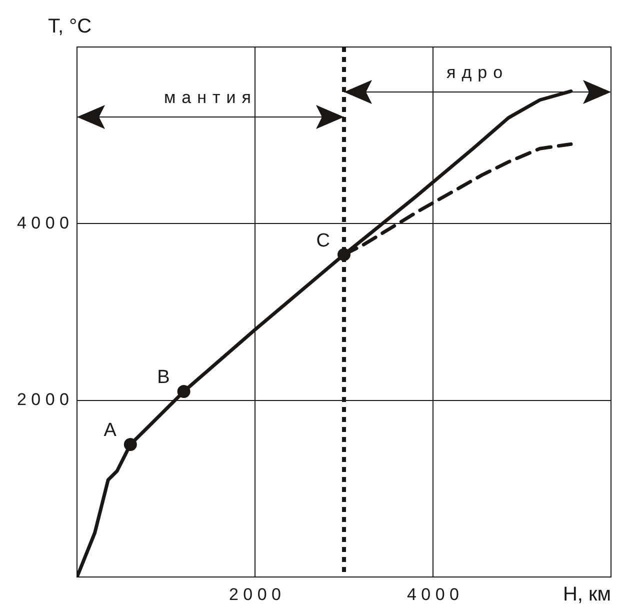 Image resolution: width=622 pixels, height=615 pixels. I want to click on annotation: A, so click(110, 431).